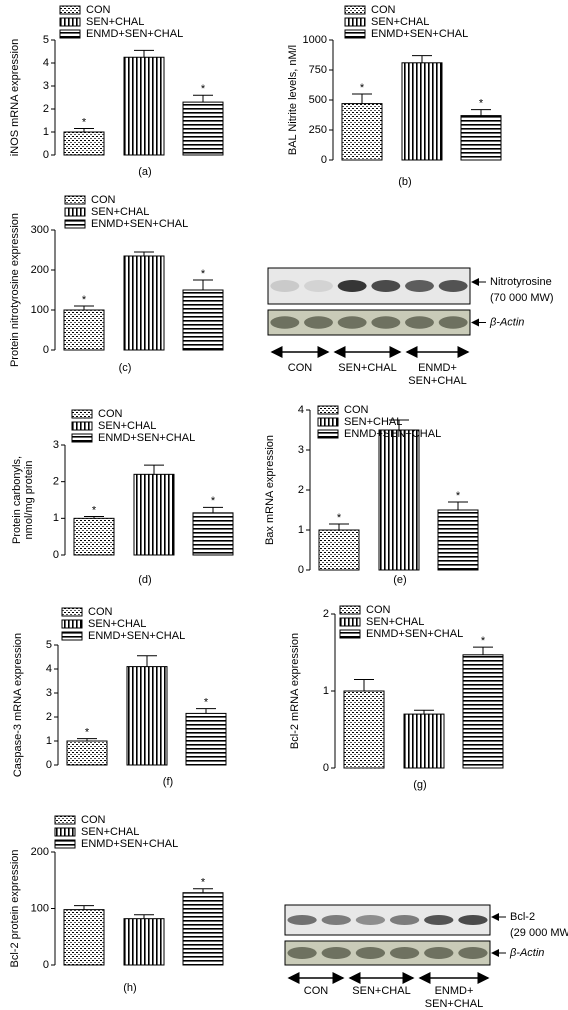 The width and height of the screenshot is (568, 1010). I want to click on panel-label: (a), so click(144, 172).